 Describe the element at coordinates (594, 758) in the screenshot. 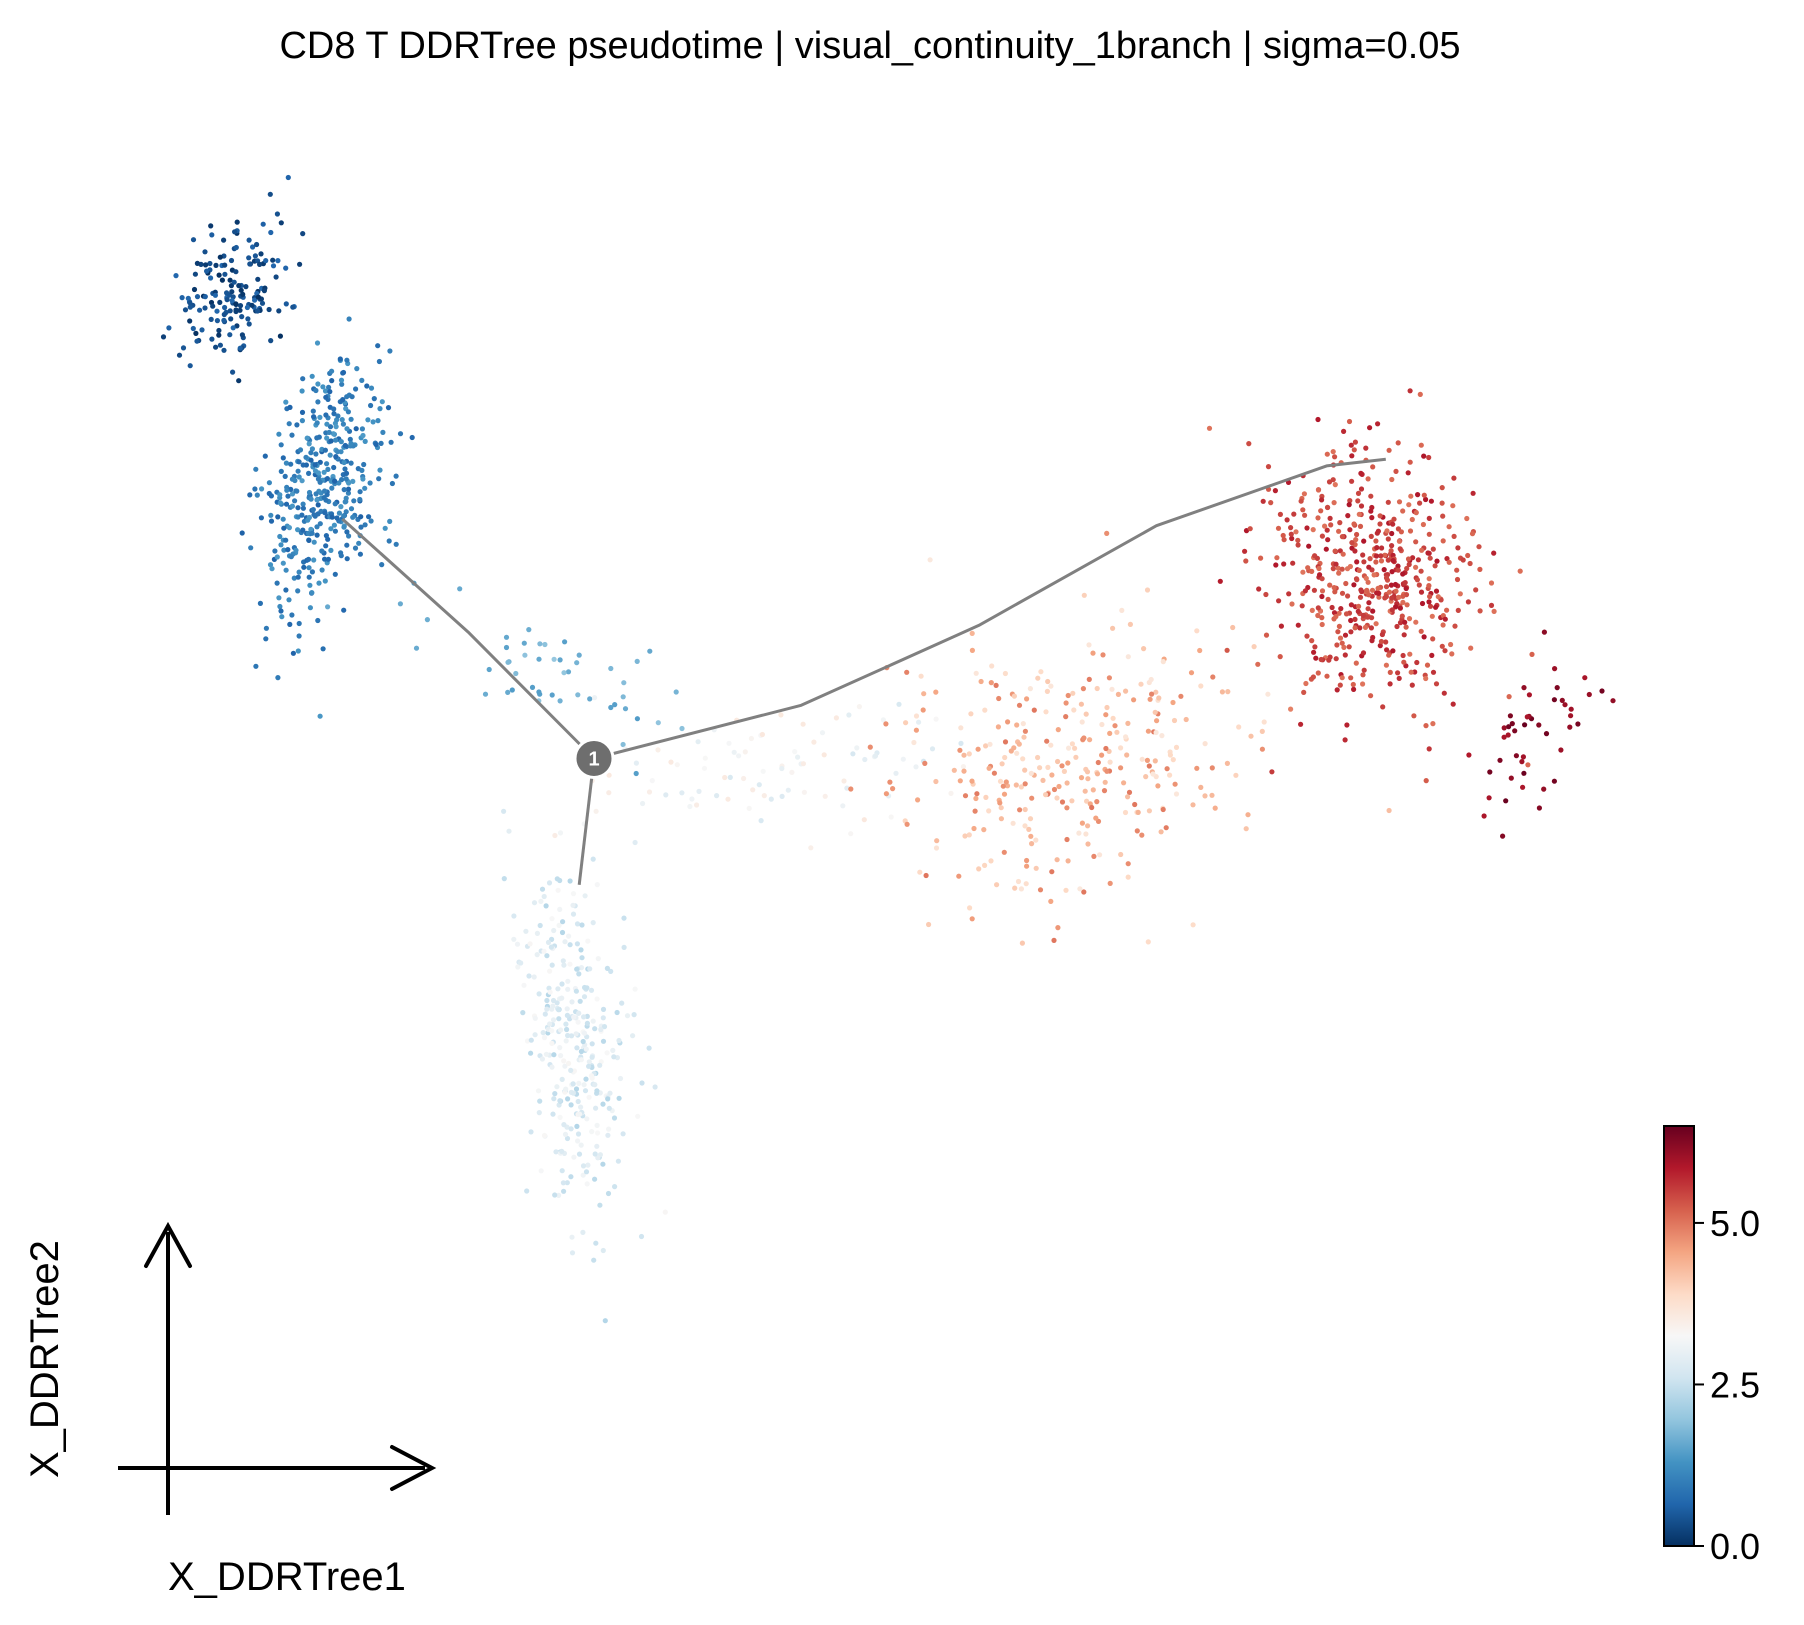

I see `branch-point-markers: 1` at that location.